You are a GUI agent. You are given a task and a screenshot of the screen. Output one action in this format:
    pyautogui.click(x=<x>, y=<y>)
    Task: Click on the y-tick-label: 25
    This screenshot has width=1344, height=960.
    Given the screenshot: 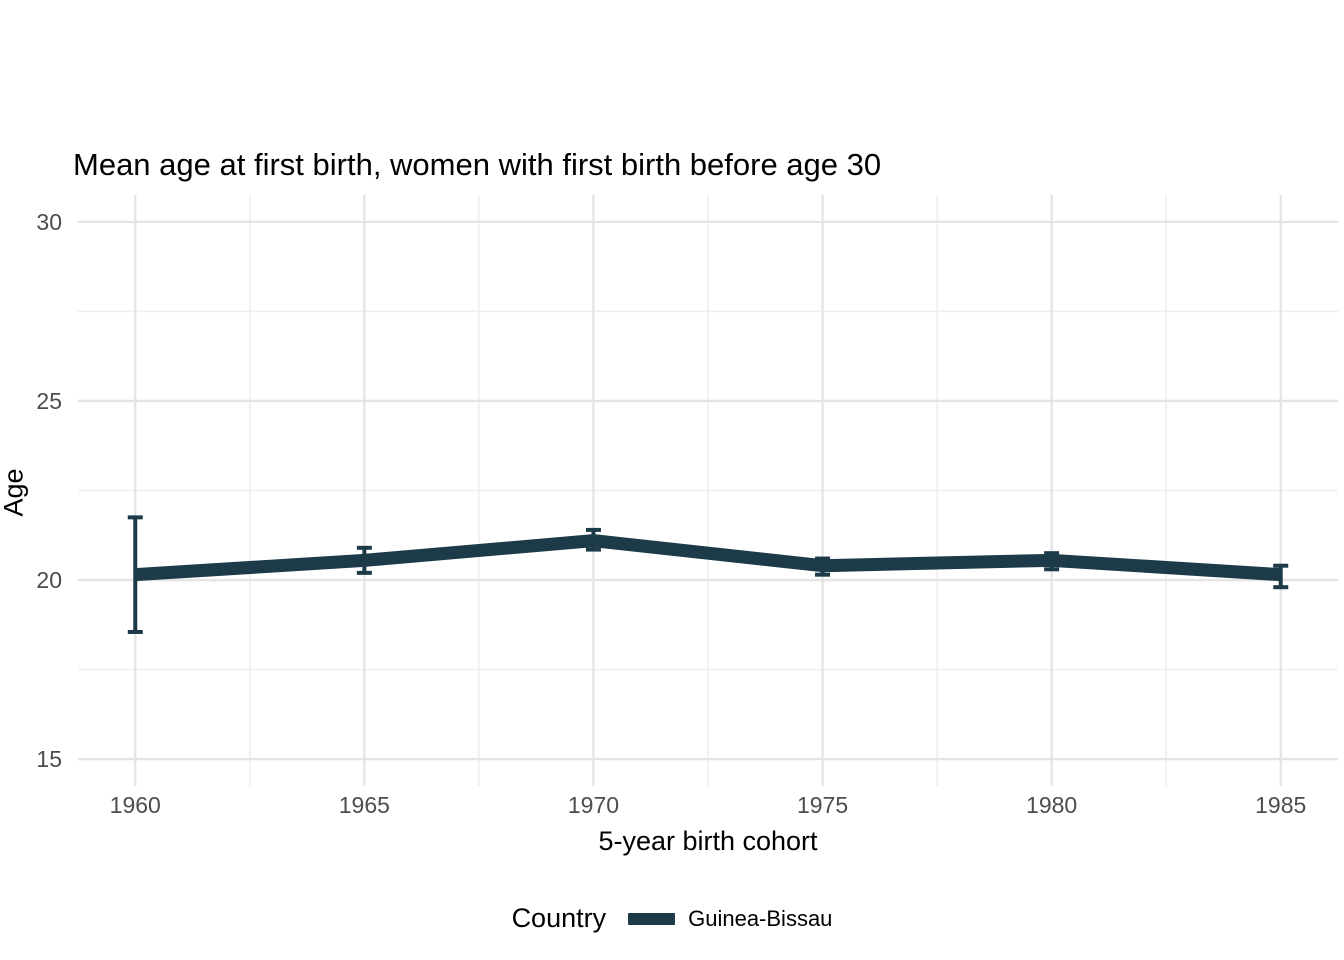 What is the action you would take?
    pyautogui.click(x=49, y=401)
    